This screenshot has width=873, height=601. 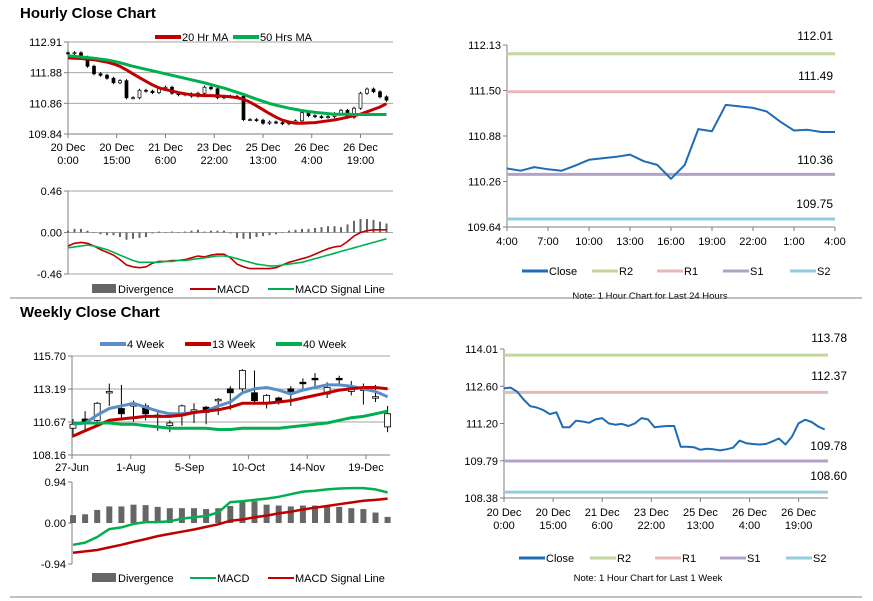 I want to click on x-tick-label: 1-Aug, so click(x=130, y=468).